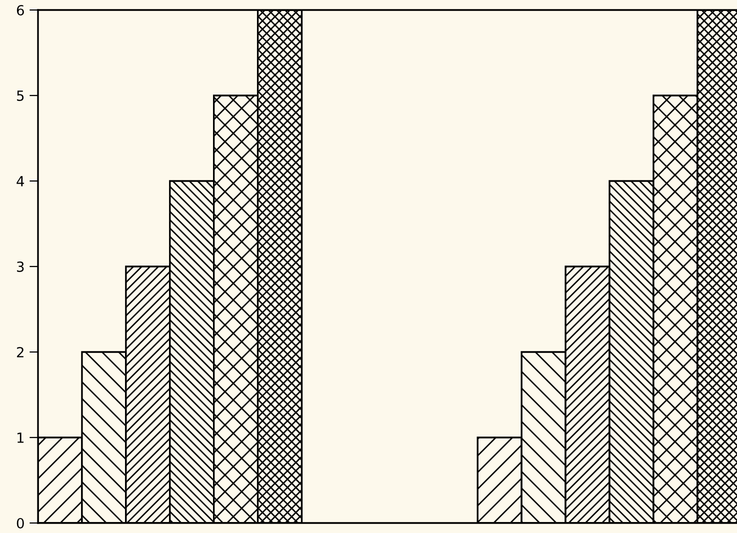 The image size is (737, 533). I want to click on y-tick-label: 1, so click(20, 437).